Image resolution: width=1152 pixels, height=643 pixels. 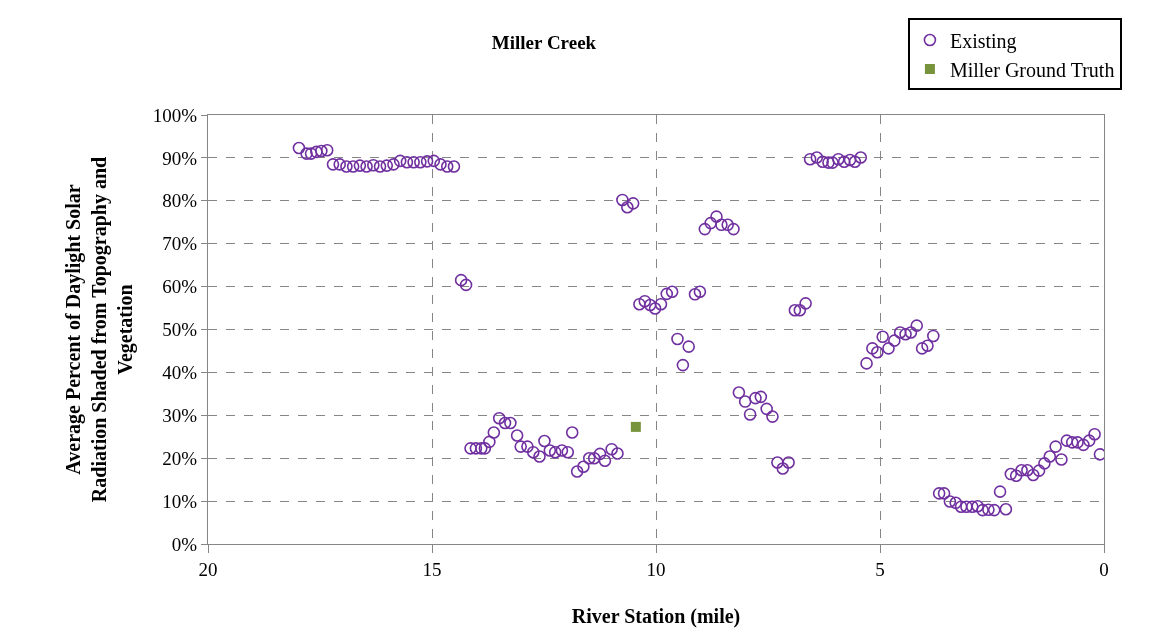 I want to click on y-axis-title: Average Percent of Daylight Solar Radiation Shaded from Topography and Vegetation, so click(x=100, y=329).